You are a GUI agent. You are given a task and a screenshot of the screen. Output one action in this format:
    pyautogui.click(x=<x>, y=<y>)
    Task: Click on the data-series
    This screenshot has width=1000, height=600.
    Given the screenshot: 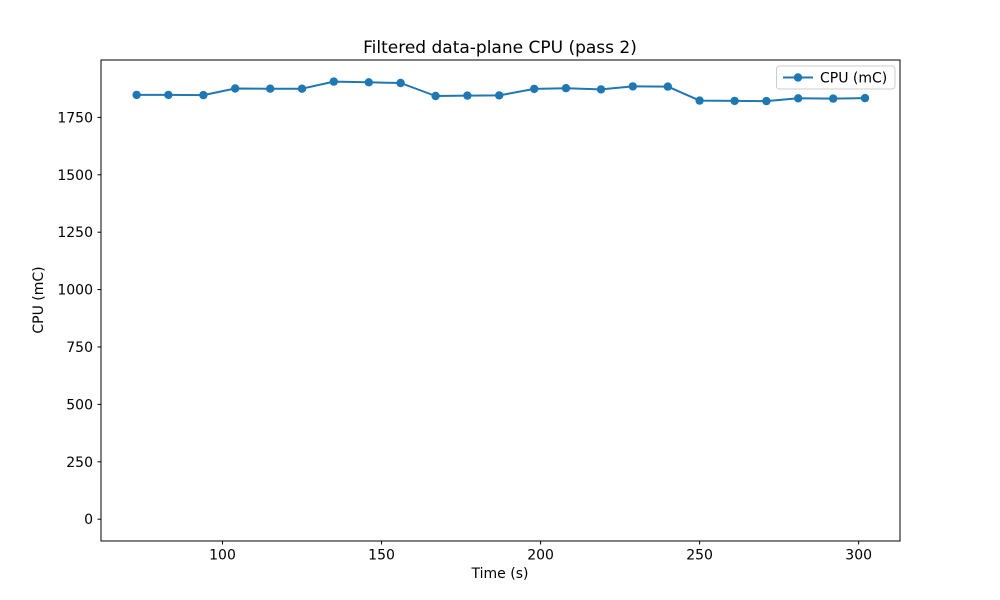 What is the action you would take?
    pyautogui.click(x=501, y=91)
    